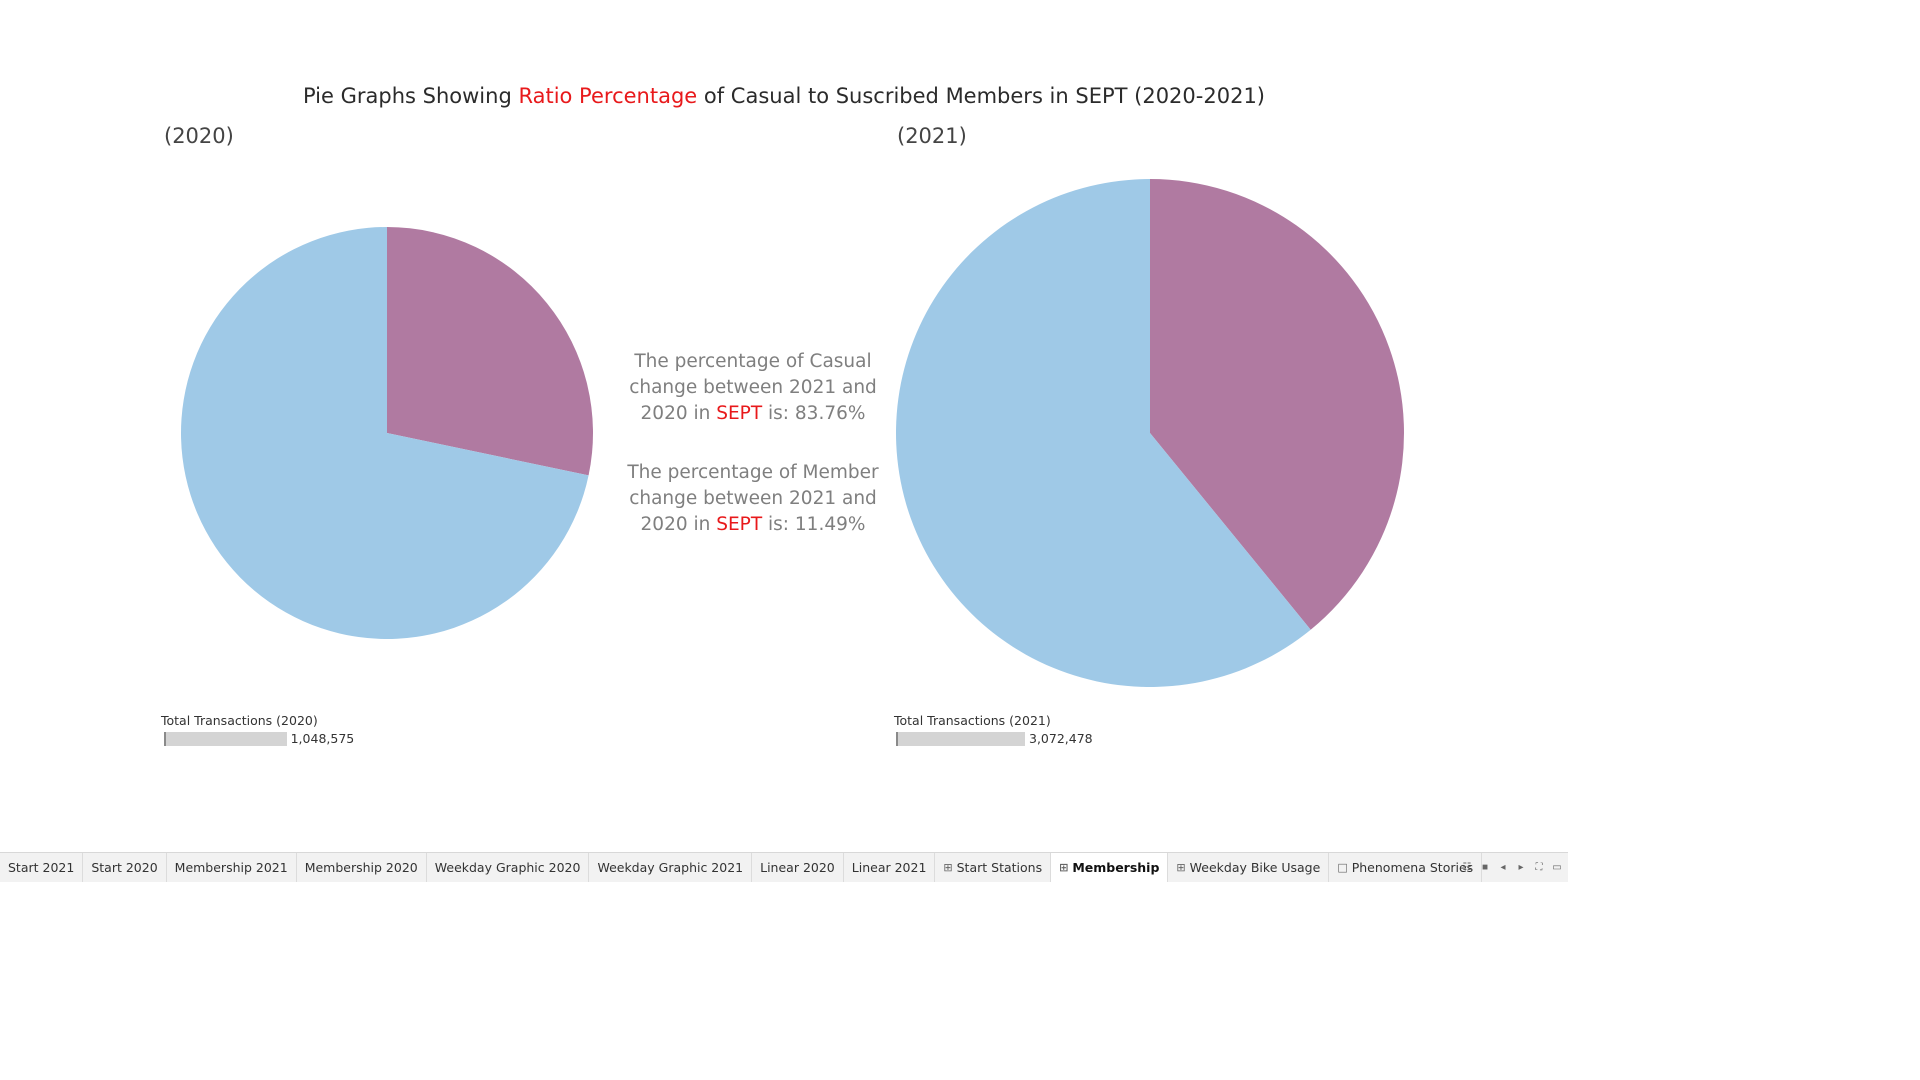  Describe the element at coordinates (972, 720) in the screenshot. I see `total-label-2021: Total Transactions (2021)` at that location.